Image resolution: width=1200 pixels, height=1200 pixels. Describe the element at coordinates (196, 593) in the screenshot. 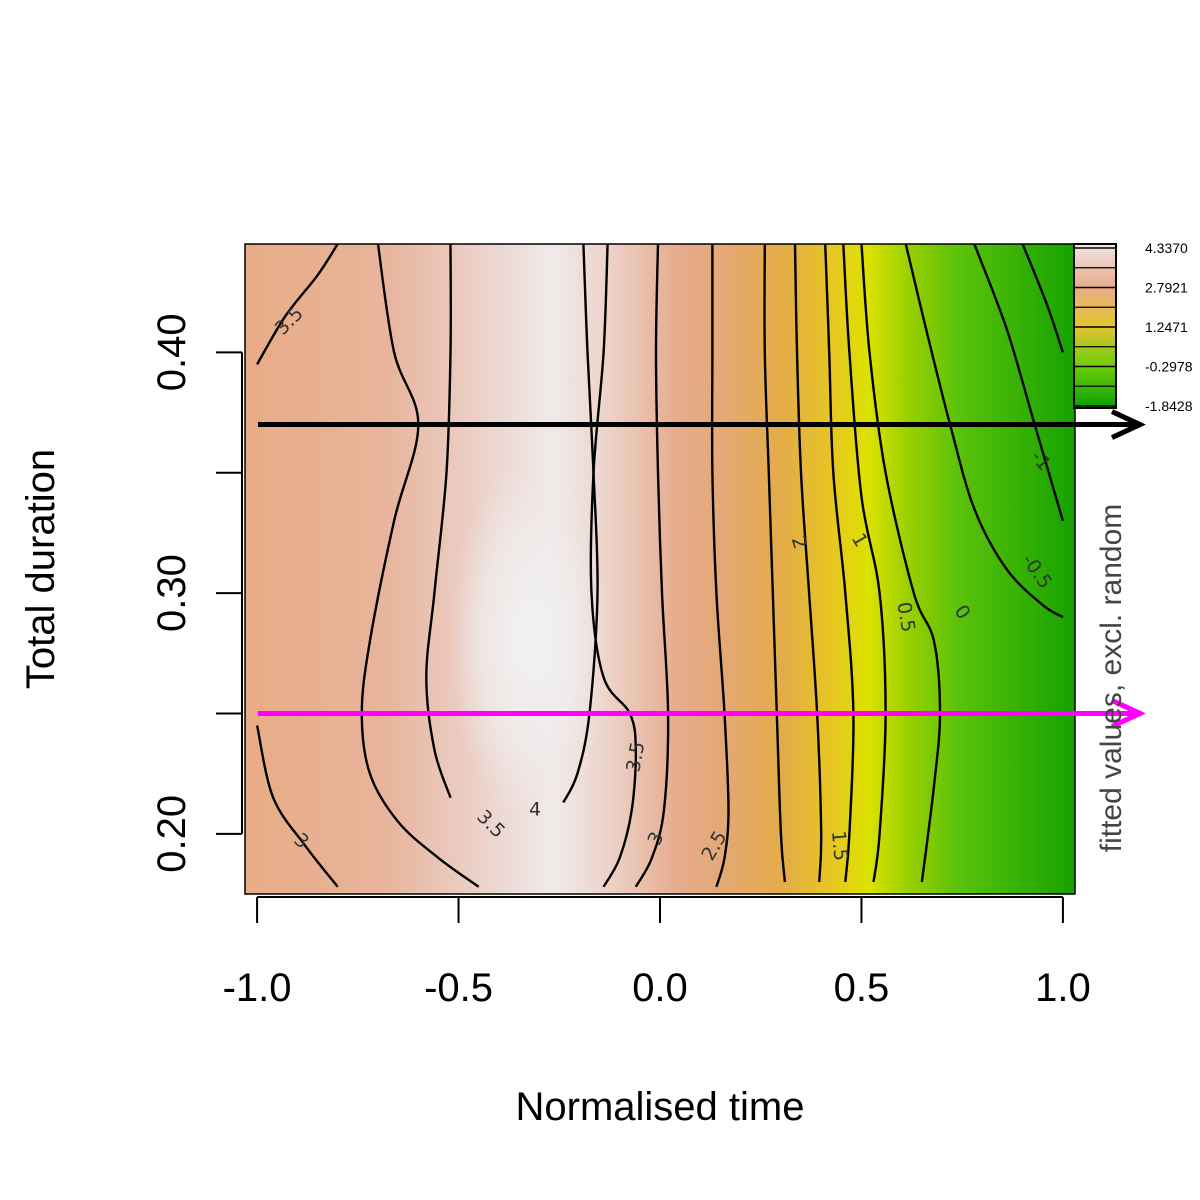

I see `y-axis: 0.20 0.30 0.40` at that location.